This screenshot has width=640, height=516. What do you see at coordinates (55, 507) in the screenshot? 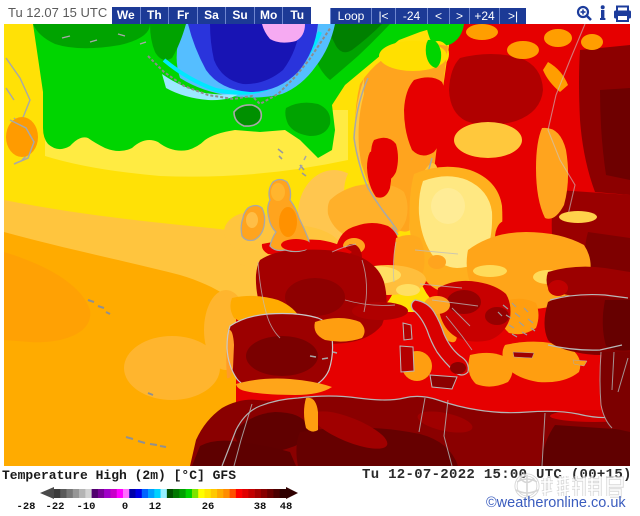
I see `svg-text: -22` at bounding box center [55, 507].